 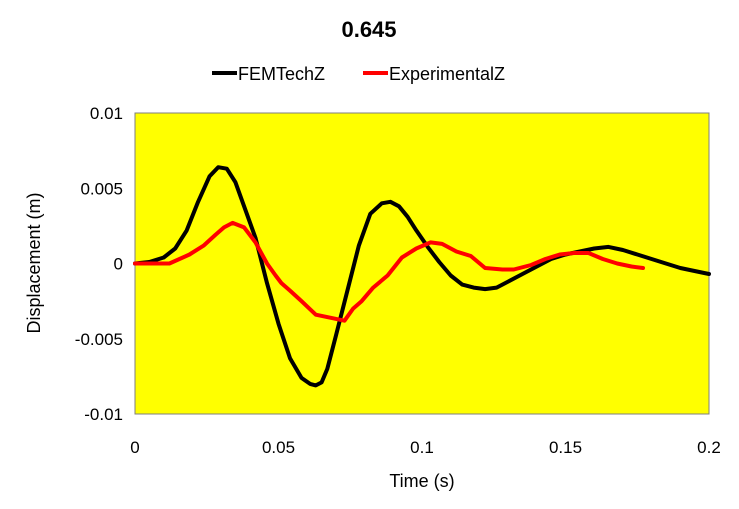 I want to click on y-axis-label: Displacement (m), so click(x=34, y=262).